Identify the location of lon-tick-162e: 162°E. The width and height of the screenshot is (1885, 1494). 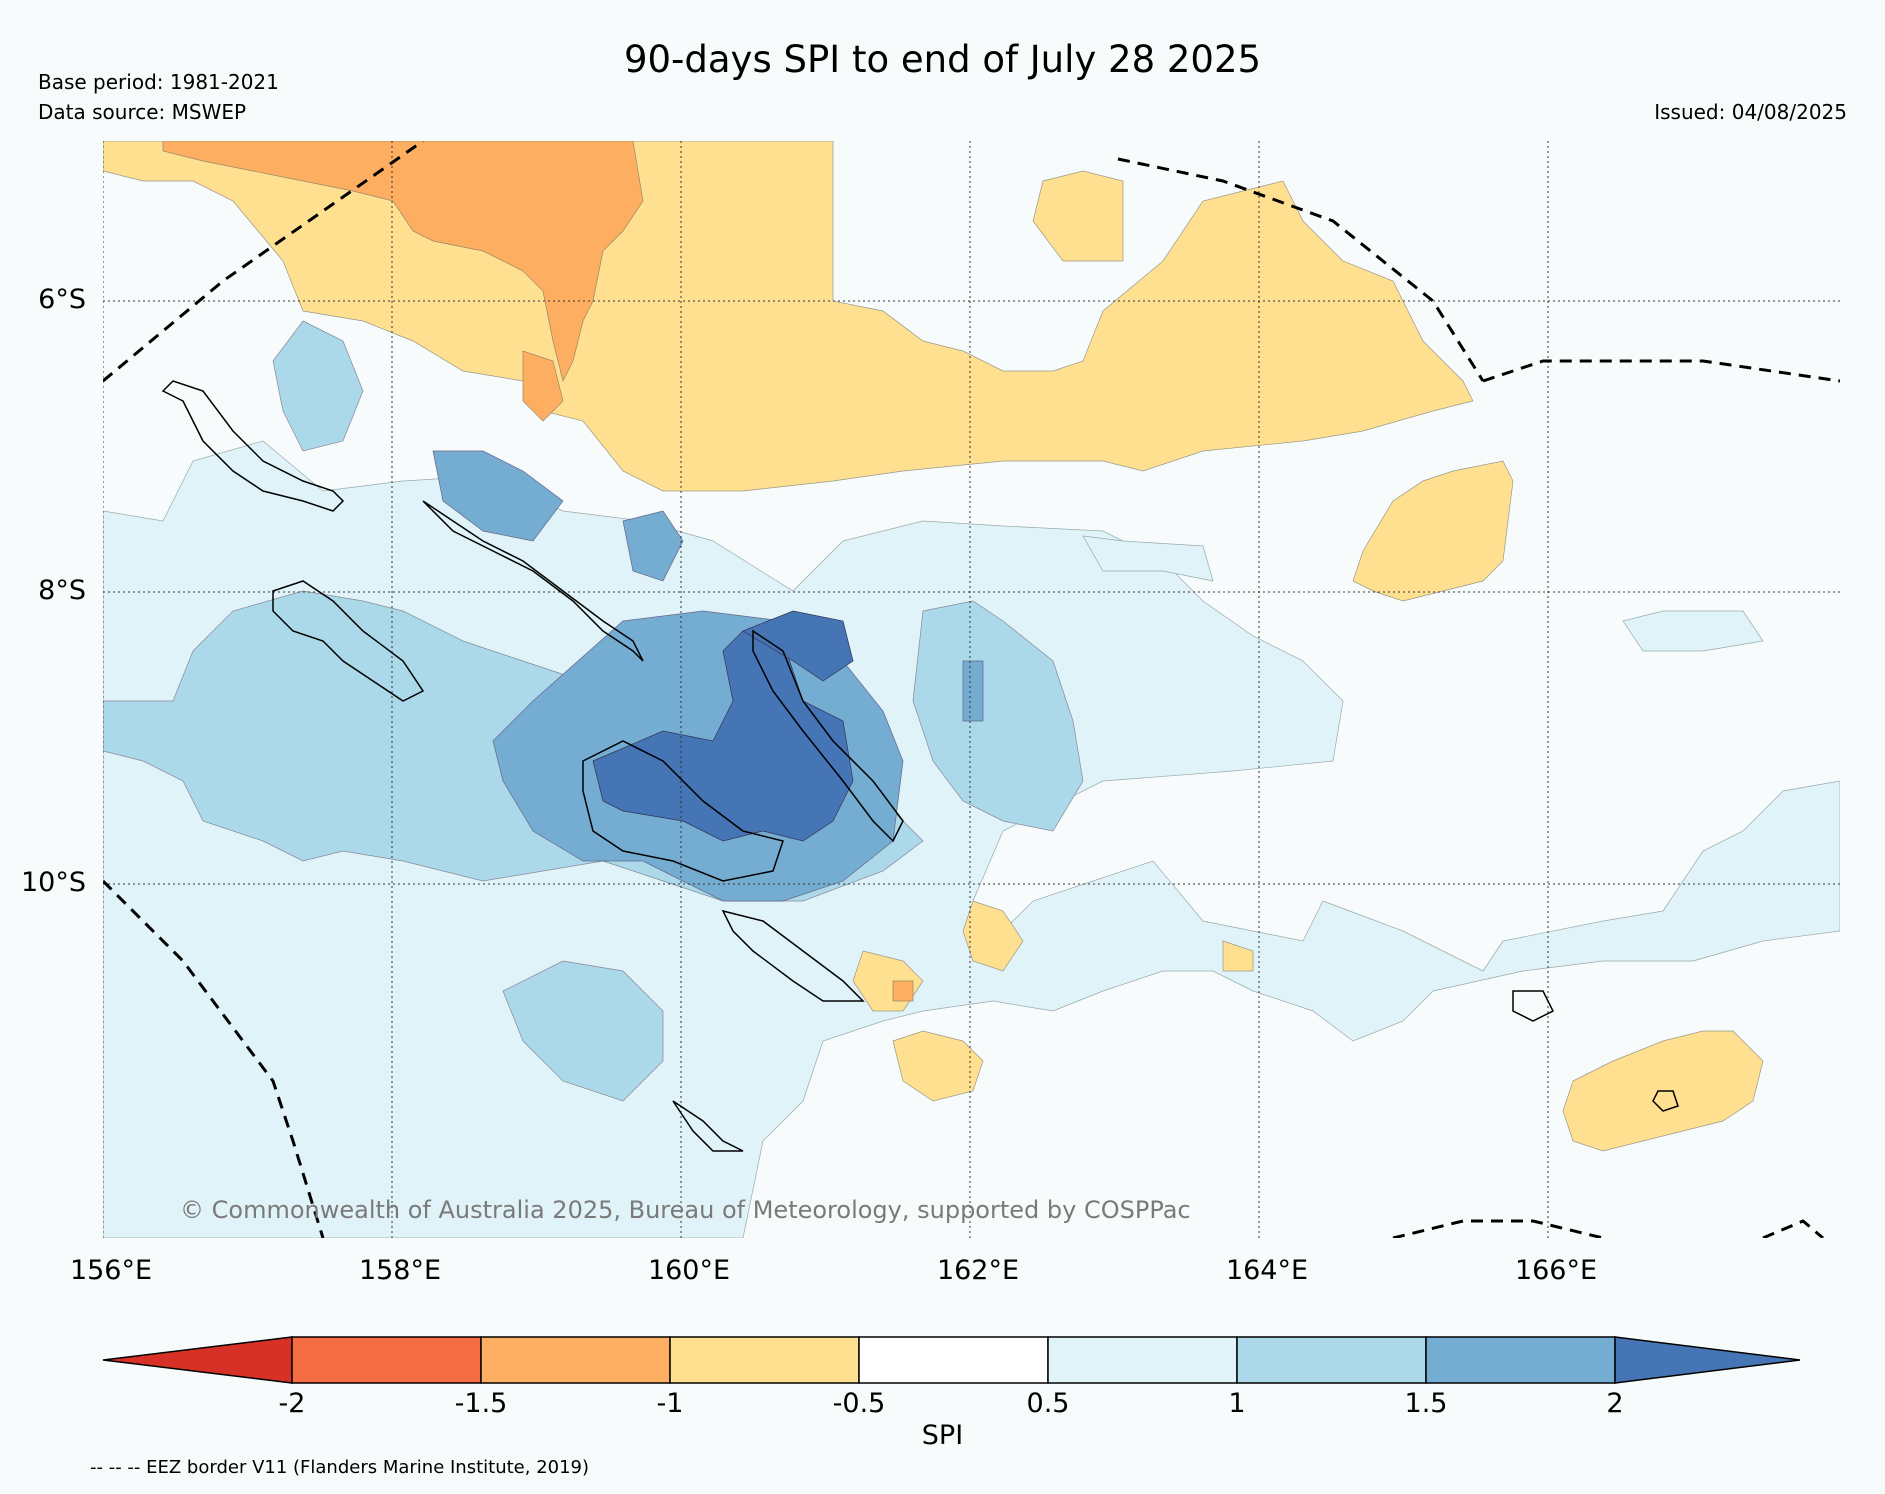
(978, 1270).